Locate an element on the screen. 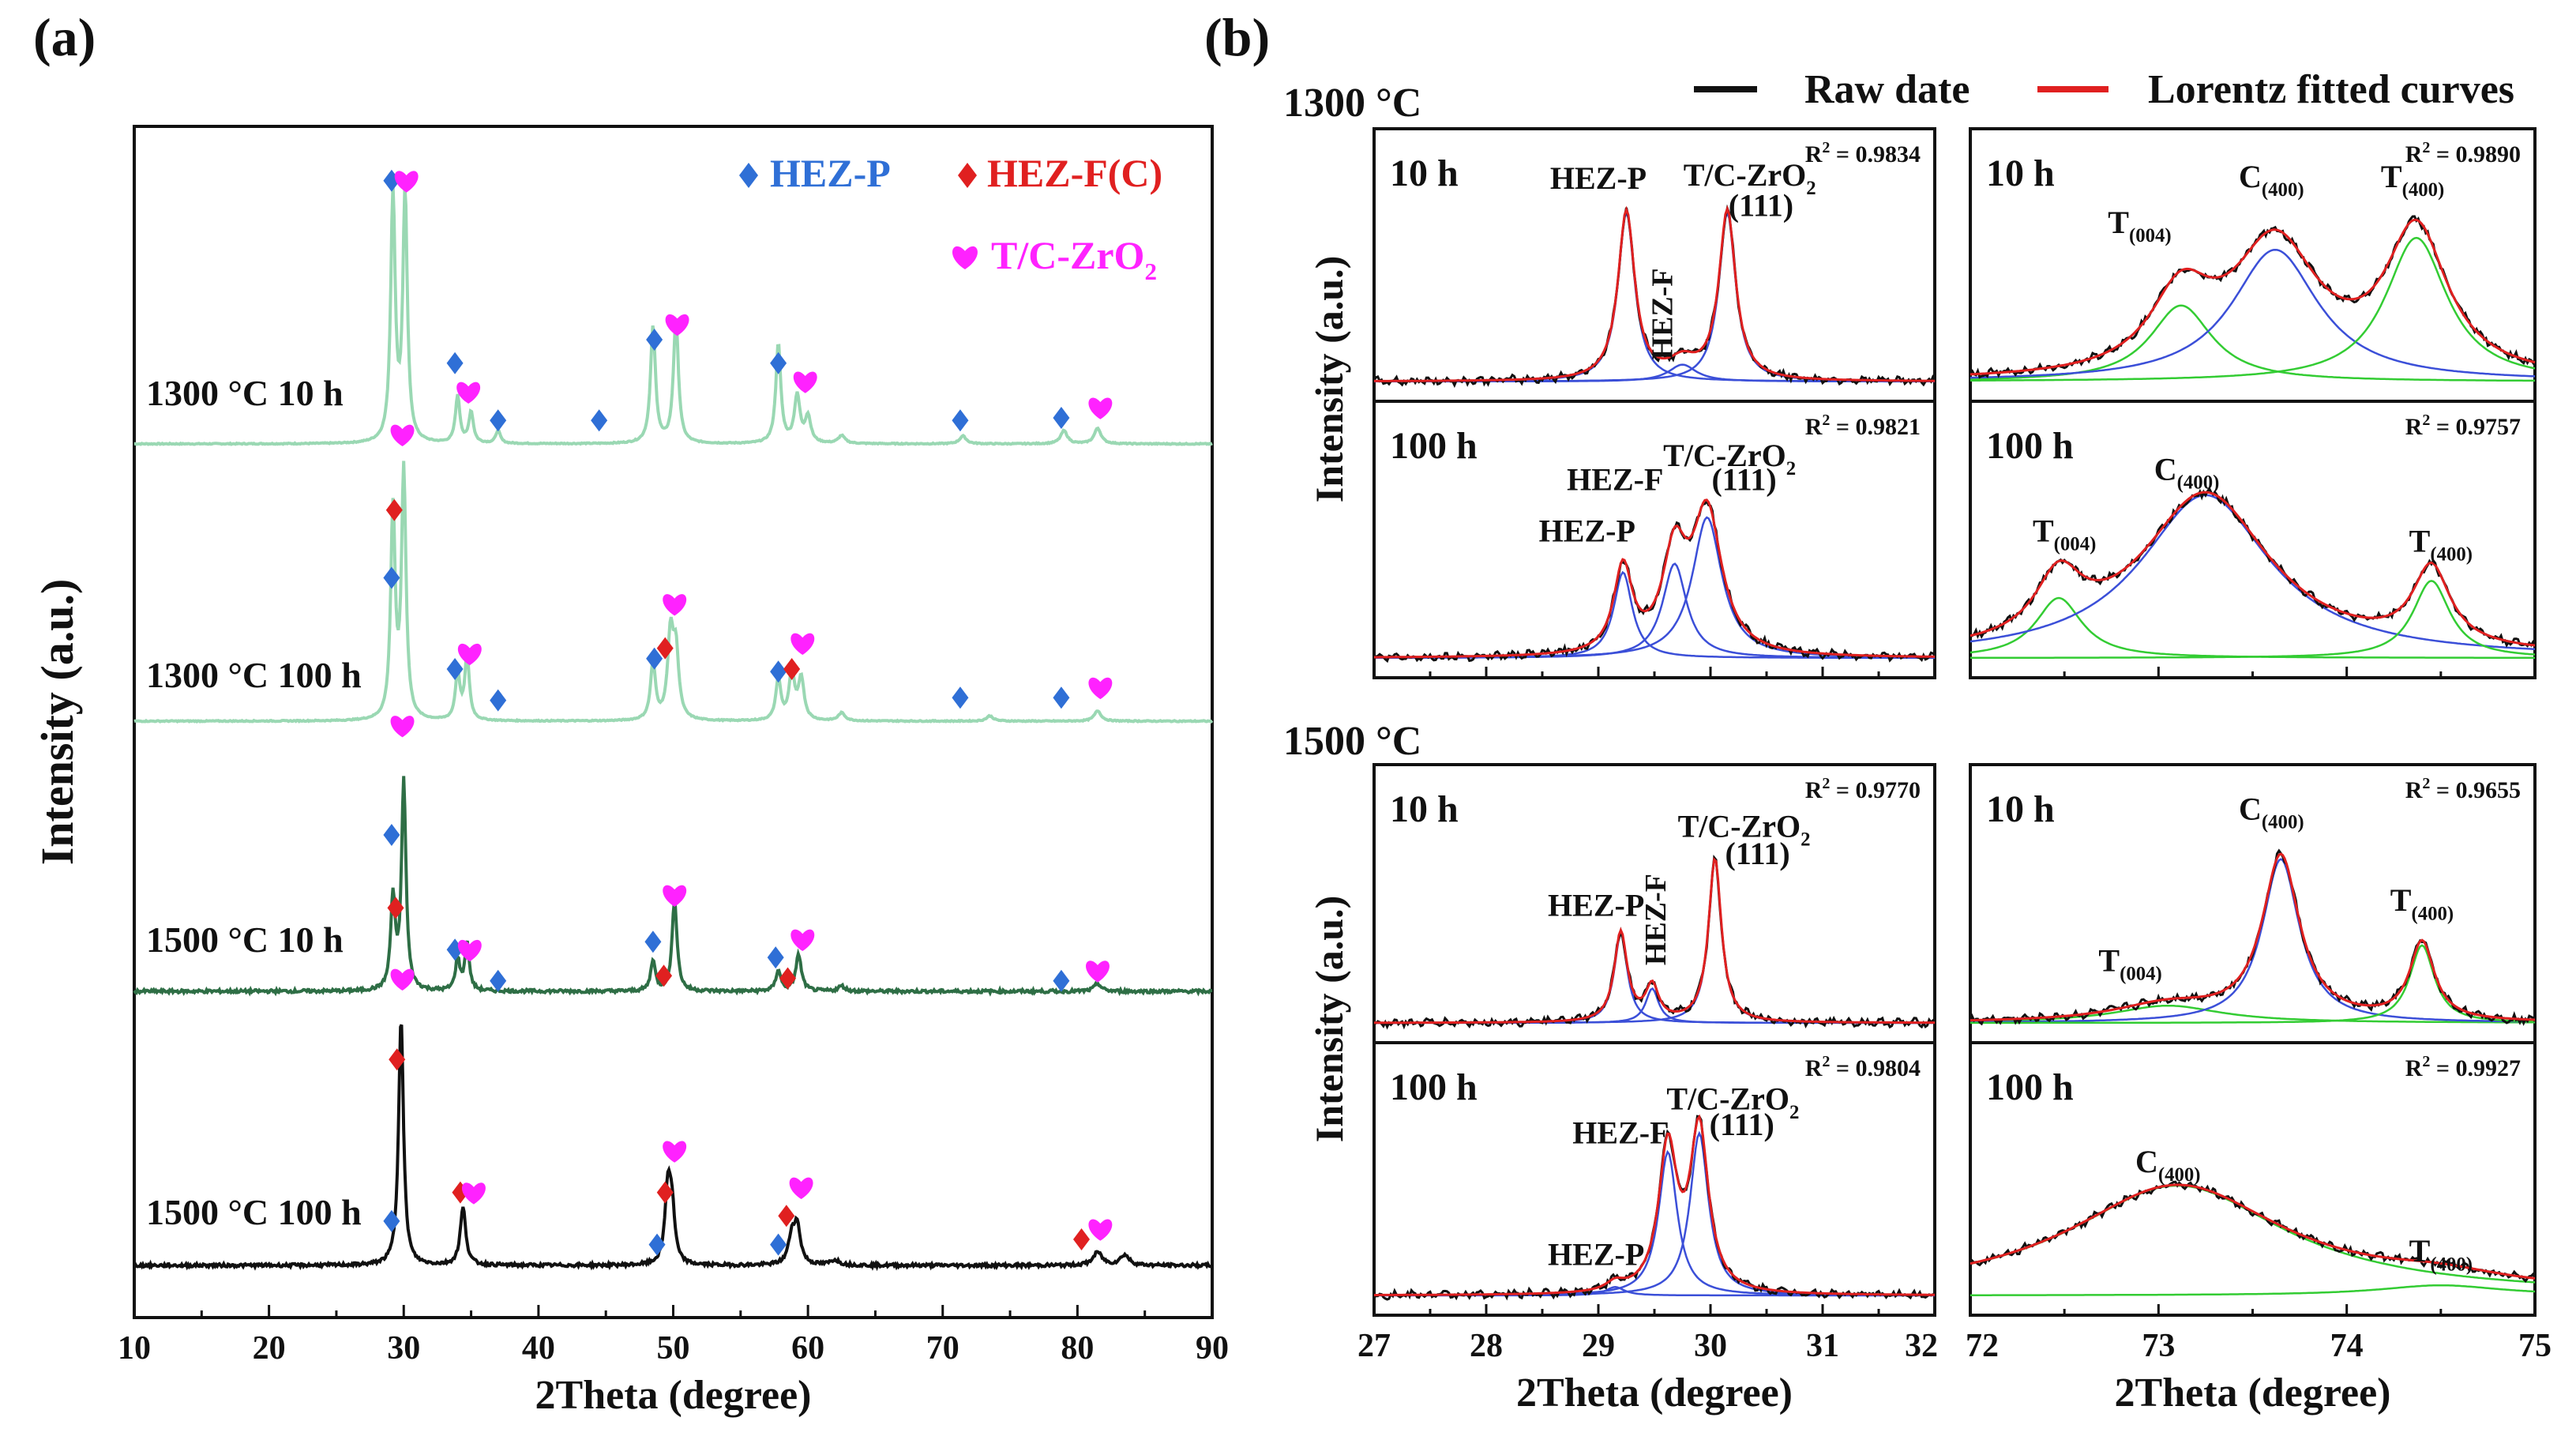  pattern-label: 1500 °C 100 h is located at coordinates (254, 1212).